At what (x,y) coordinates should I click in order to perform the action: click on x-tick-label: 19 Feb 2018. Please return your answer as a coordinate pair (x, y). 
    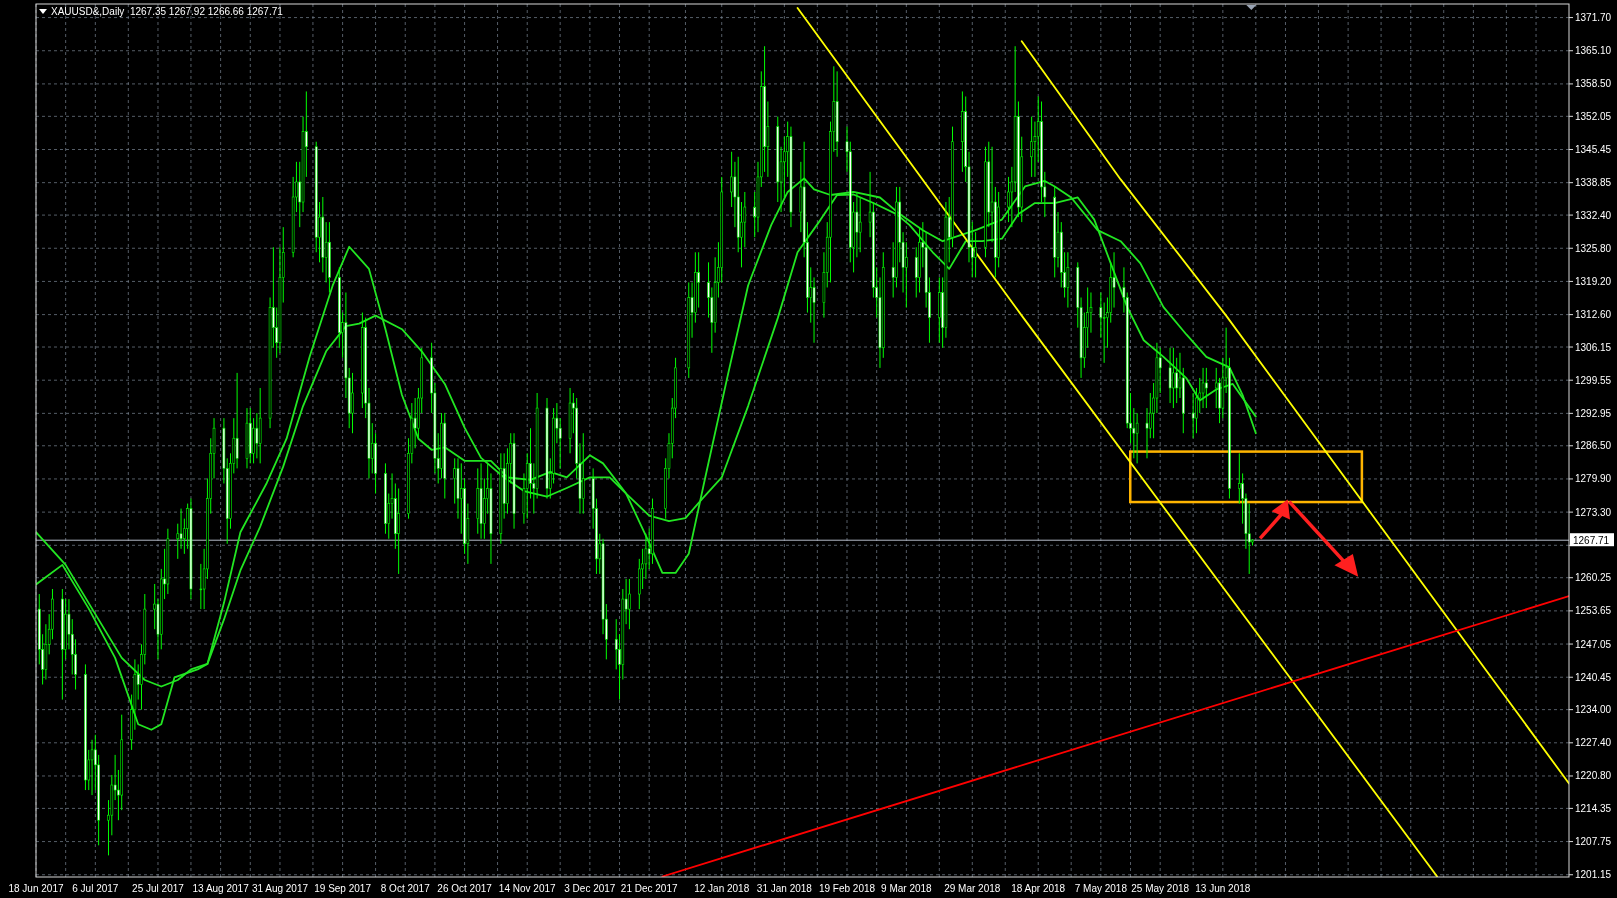
    Looking at the image, I should click on (847, 888).